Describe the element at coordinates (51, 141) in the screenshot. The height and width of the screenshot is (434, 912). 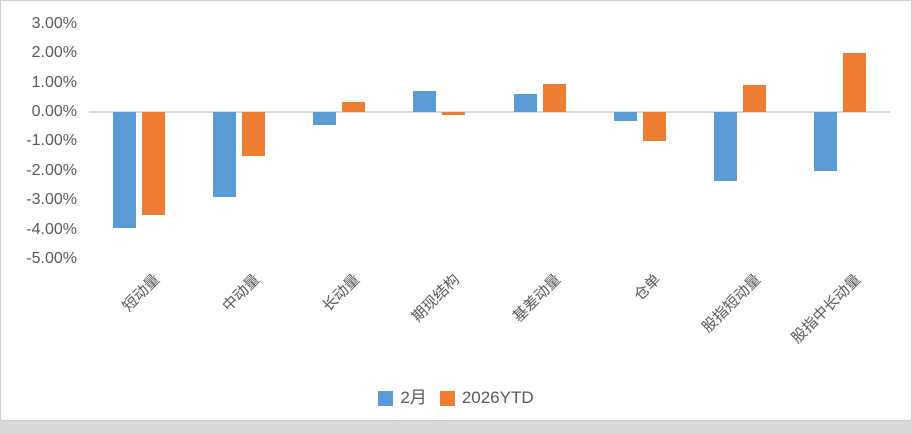
I see `y-axis-tick-label: -1.00%` at that location.